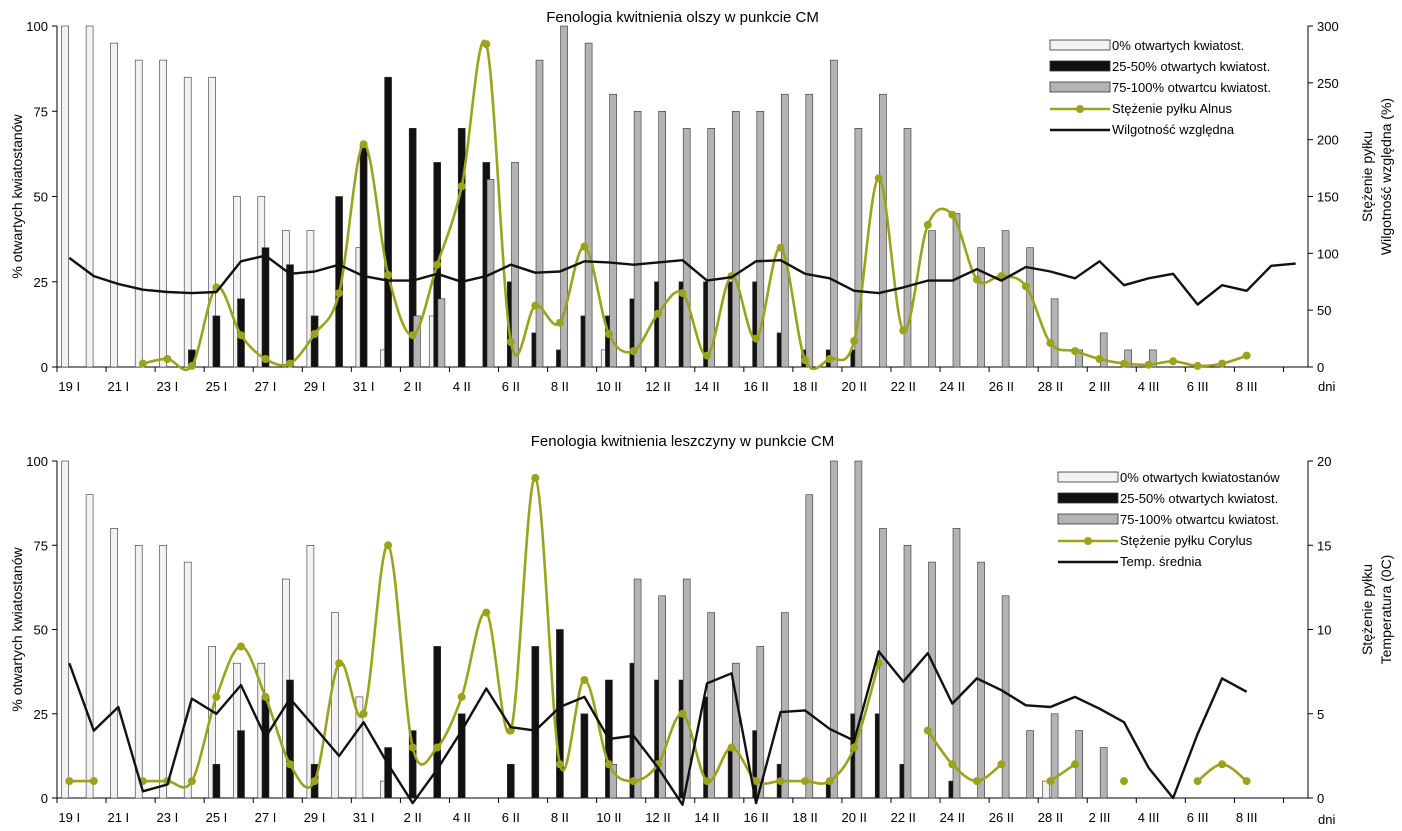  Describe the element at coordinates (364, 386) in the screenshot. I see `x-tick-label: 31 I` at that location.